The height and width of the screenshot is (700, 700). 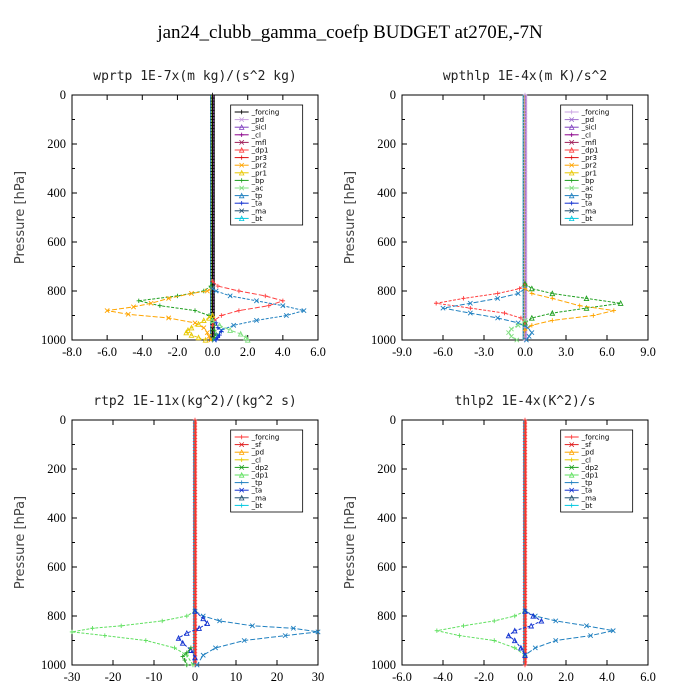 I want to click on x-tick-label: 30, so click(x=318, y=677).